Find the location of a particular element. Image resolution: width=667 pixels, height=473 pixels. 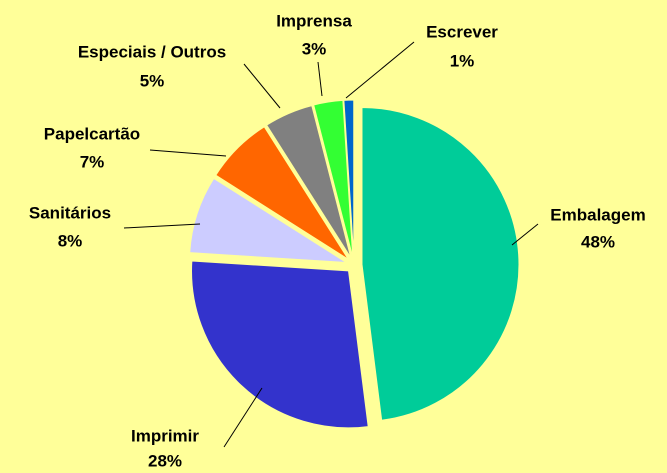

slice-value-label: 28% is located at coordinates (165, 460).